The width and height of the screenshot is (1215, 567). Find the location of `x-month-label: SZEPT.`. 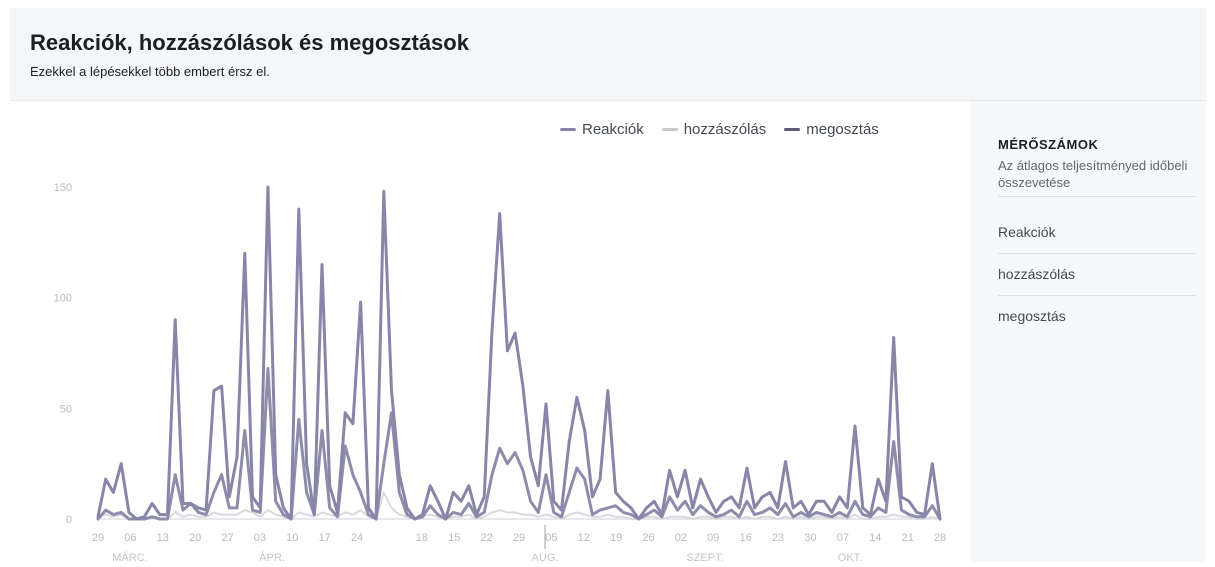

x-month-label: SZEPT. is located at coordinates (704, 557).